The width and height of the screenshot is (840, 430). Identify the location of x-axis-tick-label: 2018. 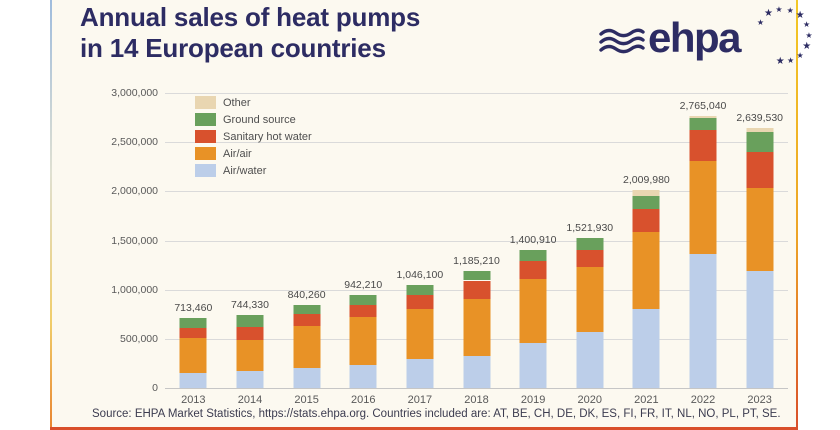
(476, 400).